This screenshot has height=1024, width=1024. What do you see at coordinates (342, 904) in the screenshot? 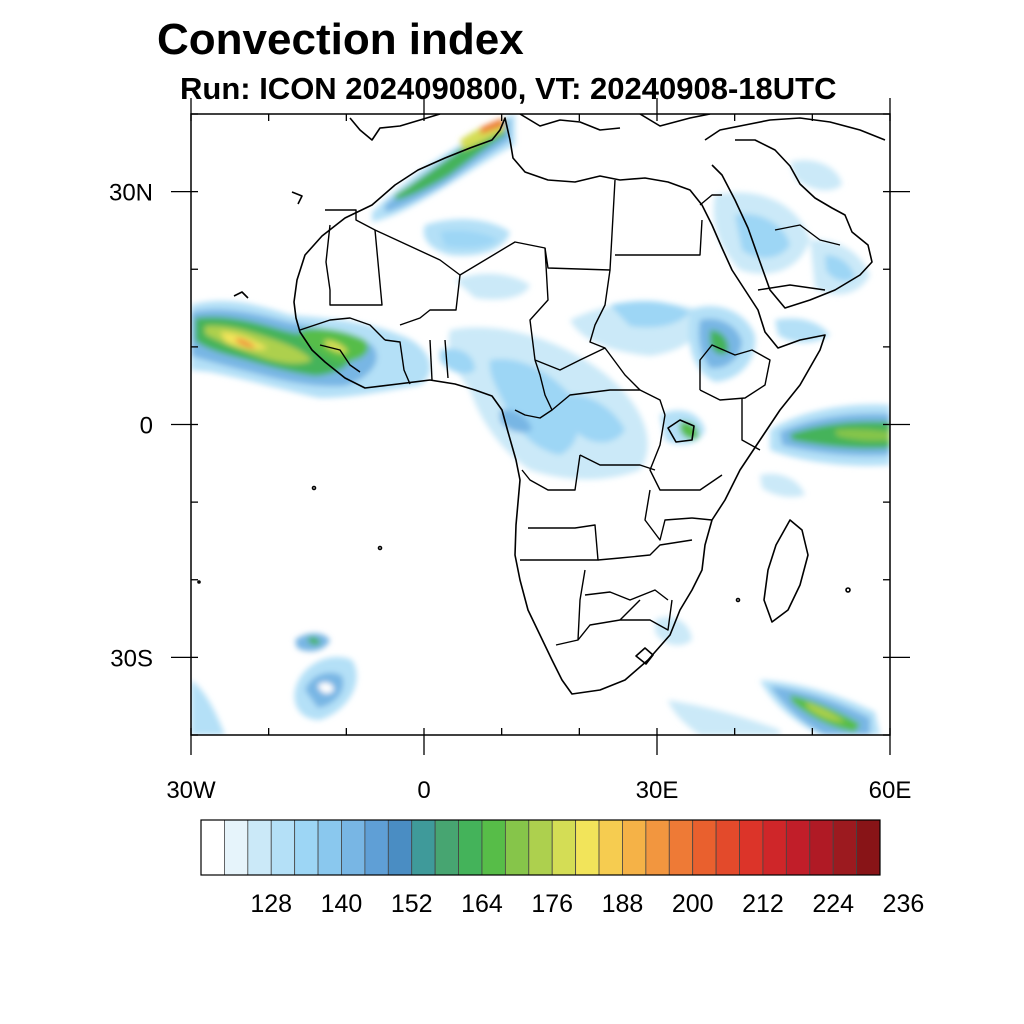
I see `colorbar-label: 140` at bounding box center [342, 904].